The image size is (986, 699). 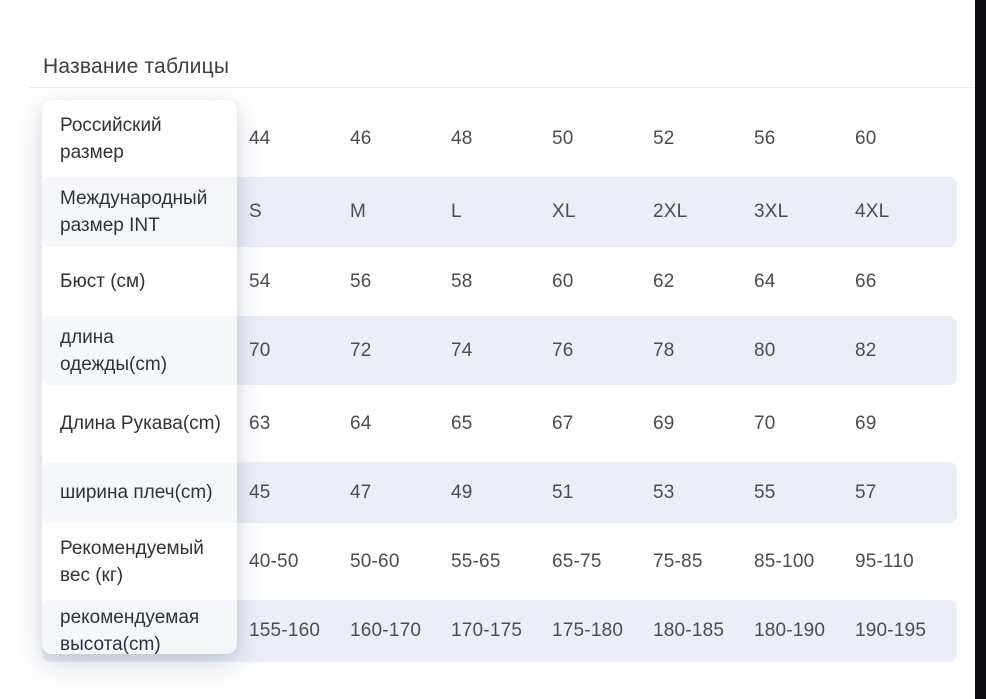 I want to click on size-value-cell: 80, so click(x=765, y=350).